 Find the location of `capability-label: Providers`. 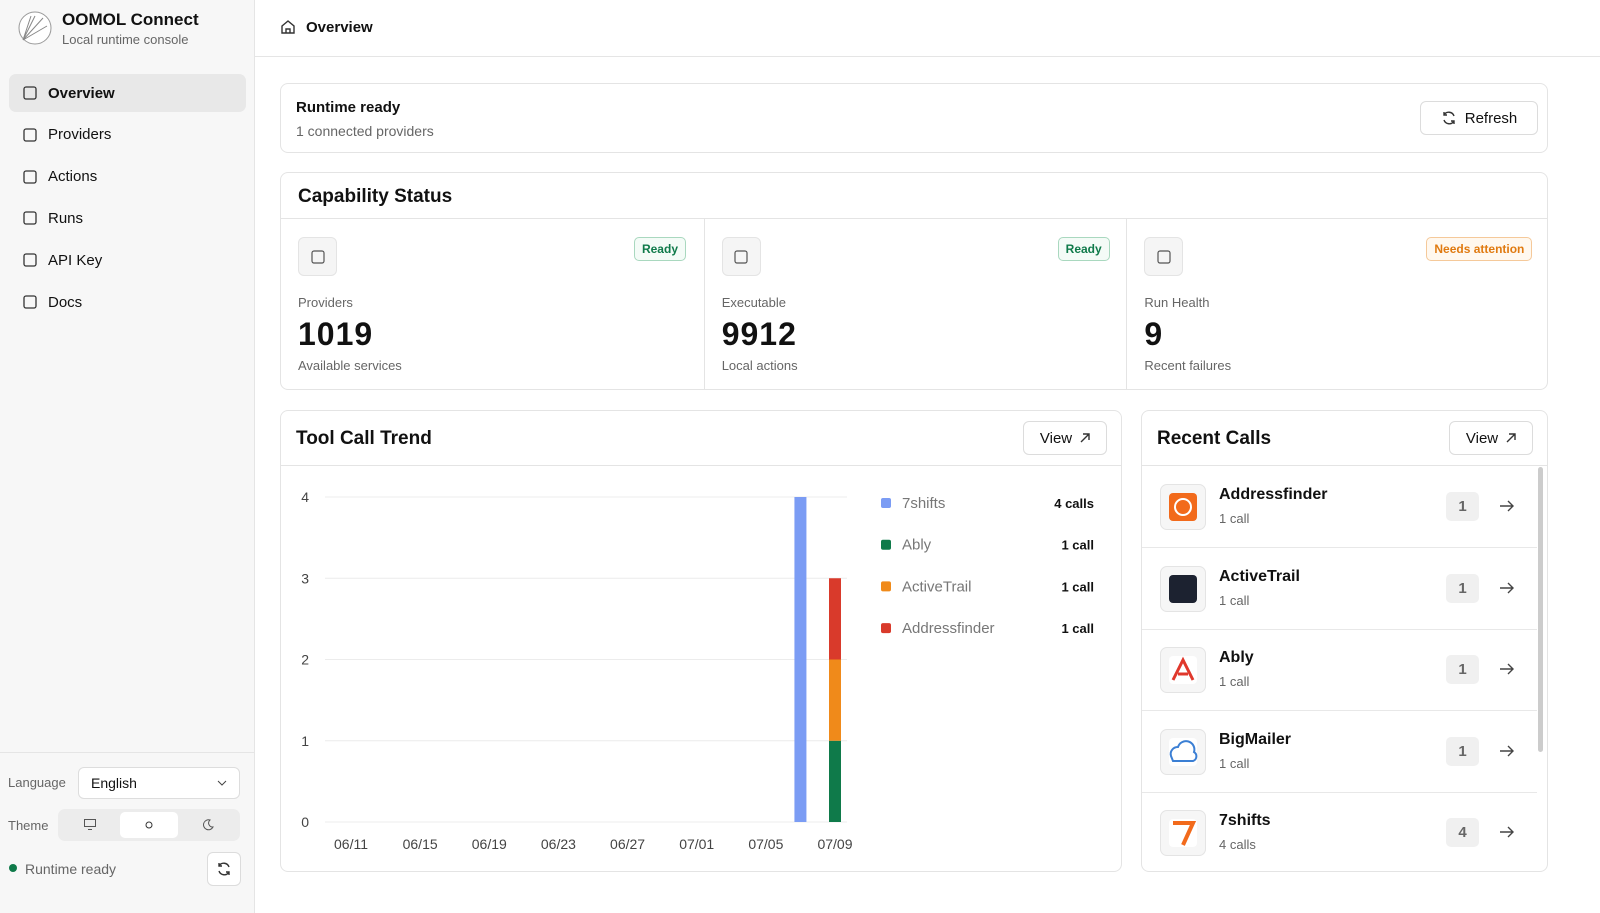

capability-label: Providers is located at coordinates (325, 302).